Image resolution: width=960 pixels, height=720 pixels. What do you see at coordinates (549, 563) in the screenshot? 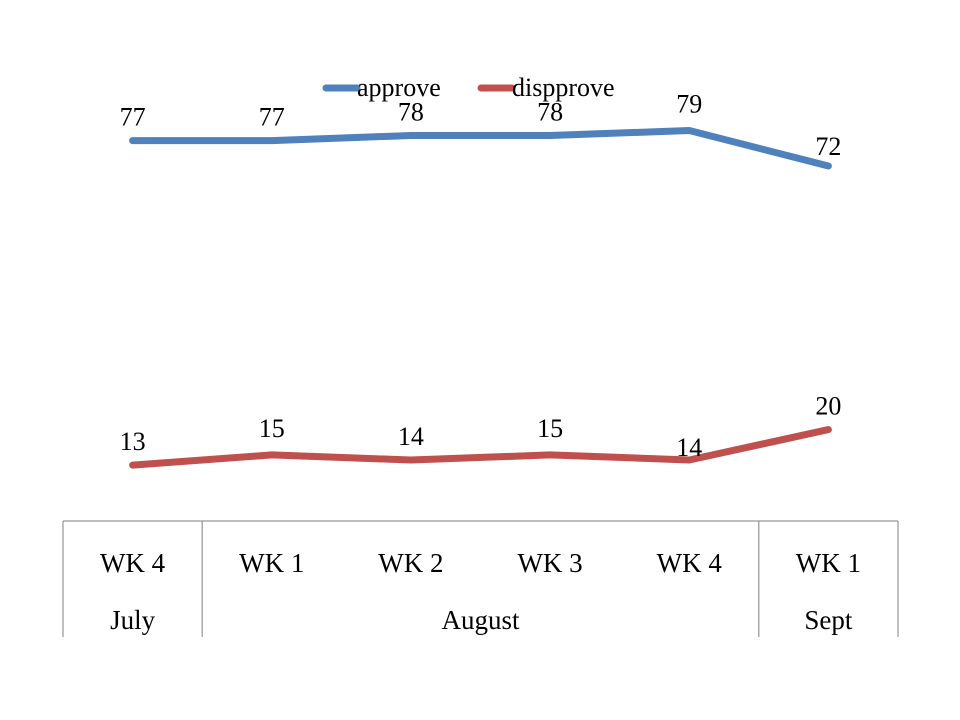
I see `tick-label: WK 3` at bounding box center [549, 563].